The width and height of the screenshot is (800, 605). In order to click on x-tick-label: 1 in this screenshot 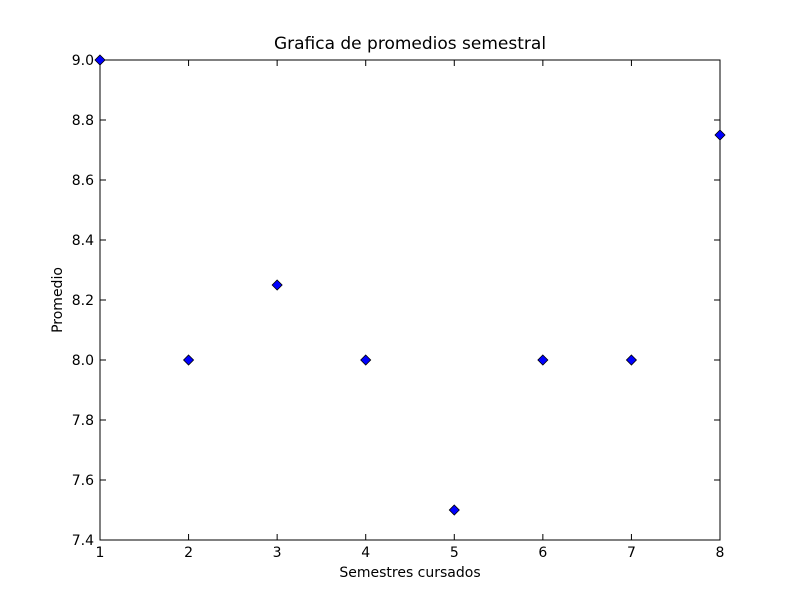, I will do `click(100, 553)`.